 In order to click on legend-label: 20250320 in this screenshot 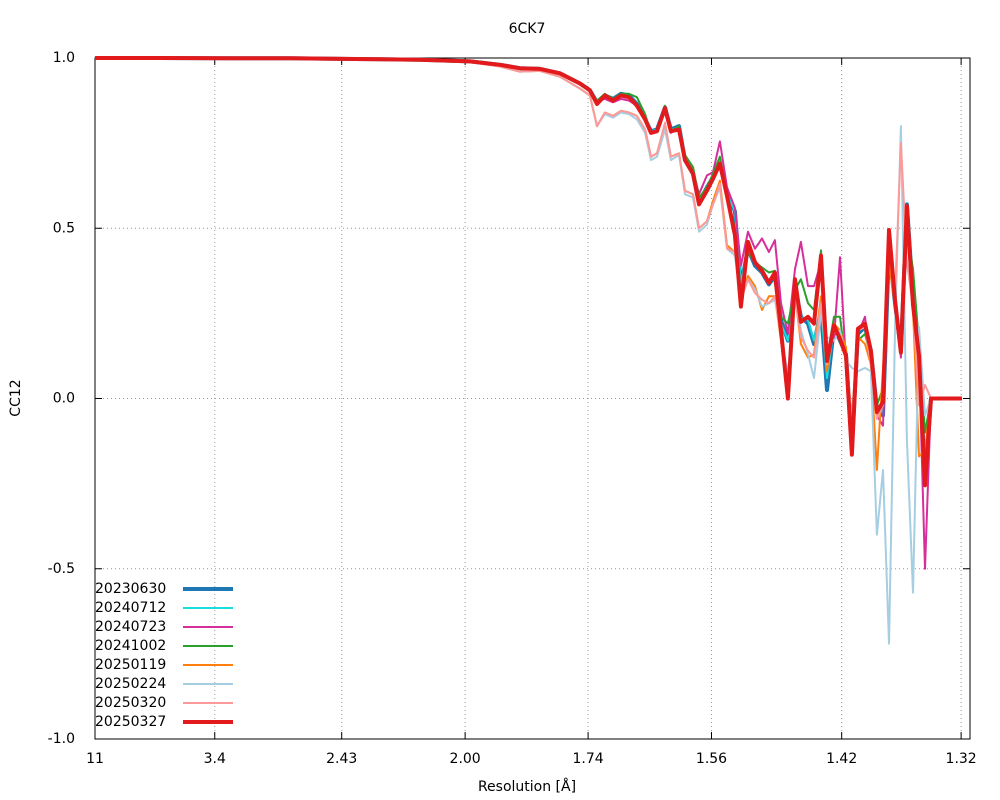, I will do `click(130, 703)`.